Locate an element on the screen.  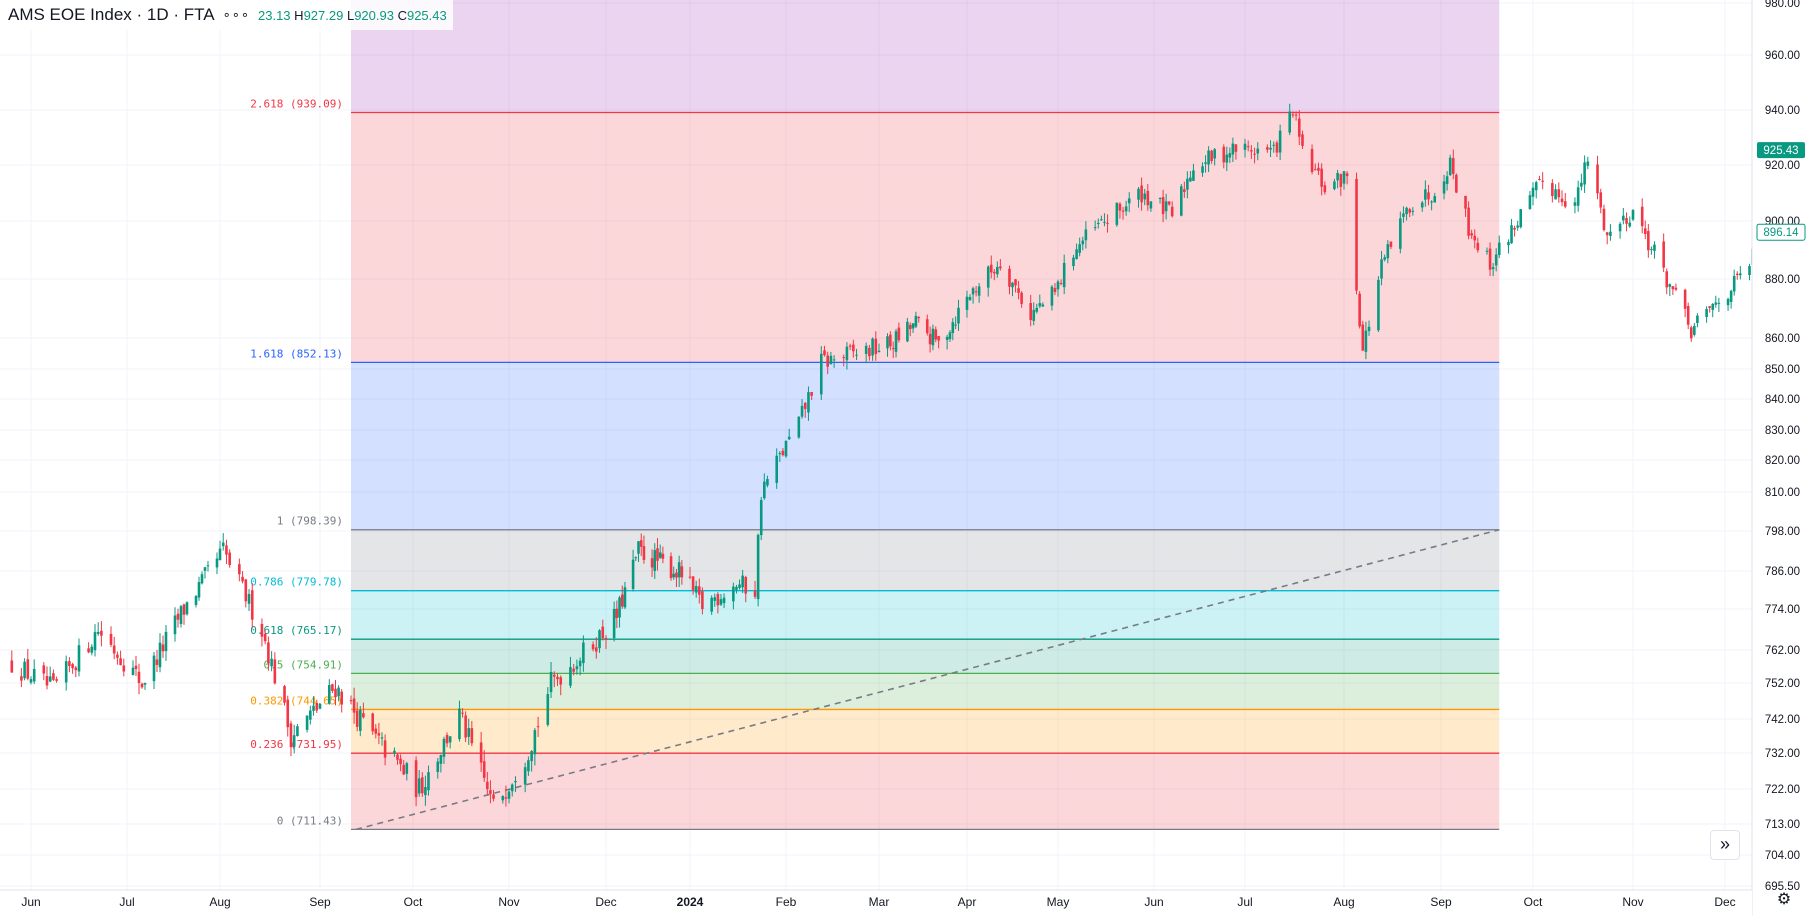
time-tick-label: Jul is located at coordinates (1244, 902).